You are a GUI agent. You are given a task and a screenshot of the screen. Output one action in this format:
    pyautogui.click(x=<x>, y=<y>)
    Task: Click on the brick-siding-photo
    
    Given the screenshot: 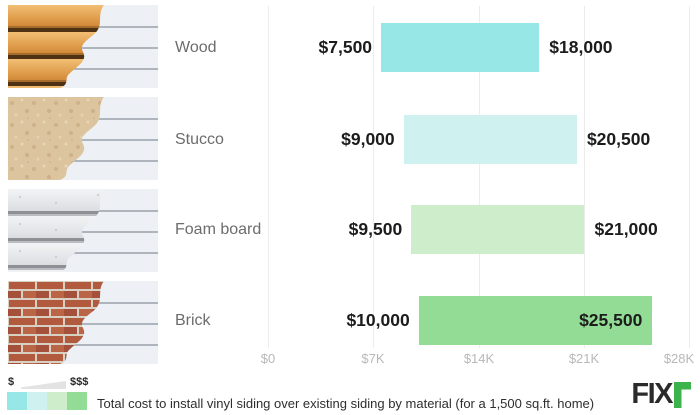 What is the action you would take?
    pyautogui.click(x=83, y=322)
    